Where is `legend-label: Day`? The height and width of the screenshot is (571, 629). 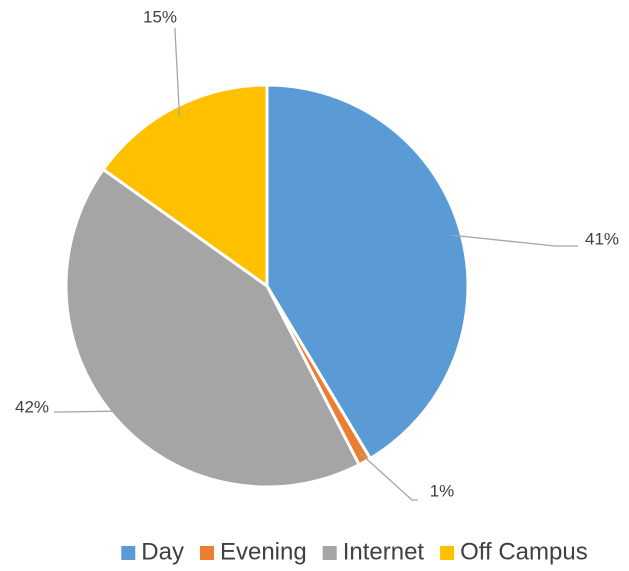
legend-label: Day is located at coordinates (162, 551).